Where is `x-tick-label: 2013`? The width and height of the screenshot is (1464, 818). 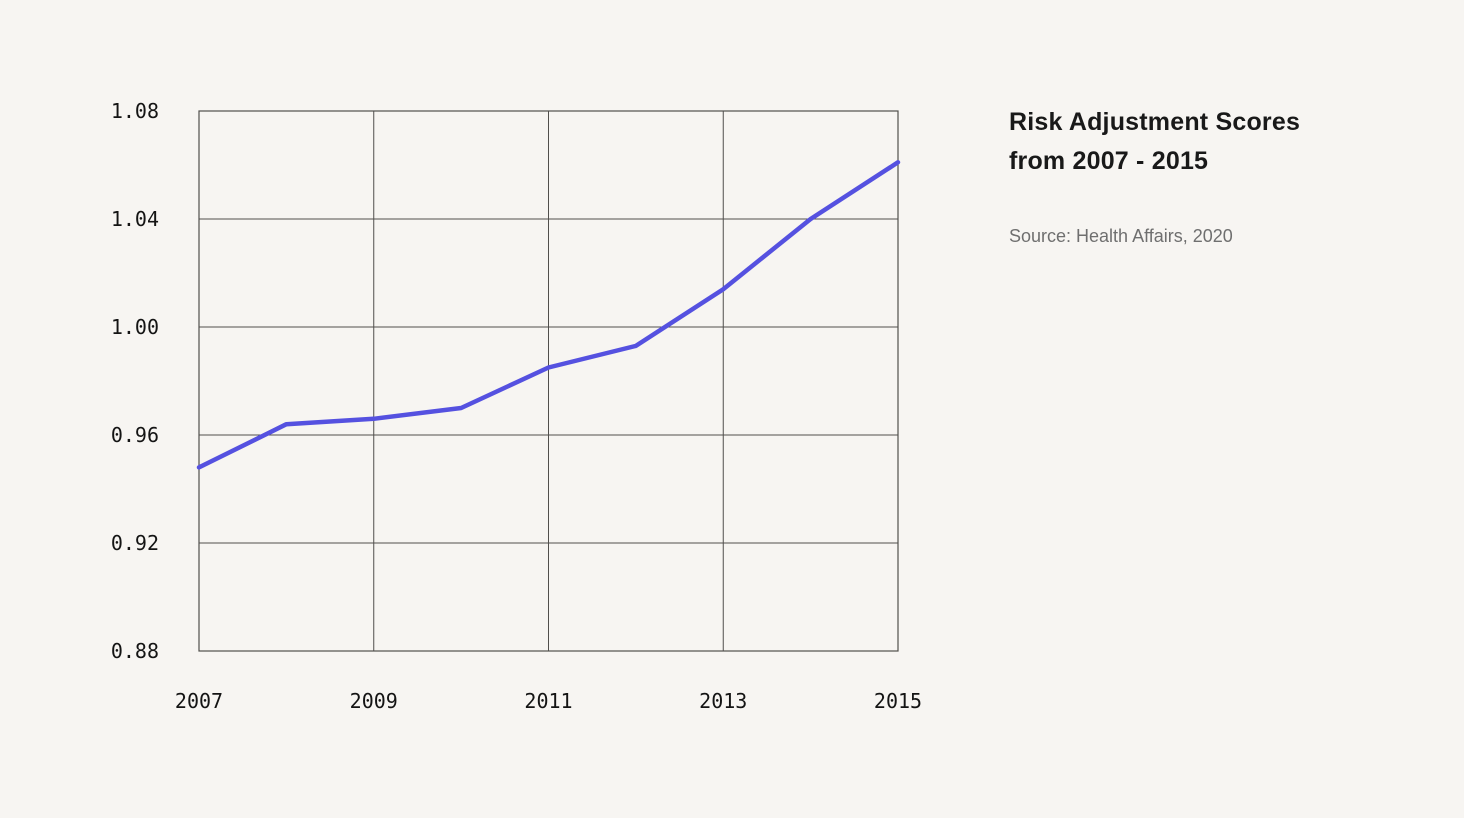 x-tick-label: 2013 is located at coordinates (723, 701).